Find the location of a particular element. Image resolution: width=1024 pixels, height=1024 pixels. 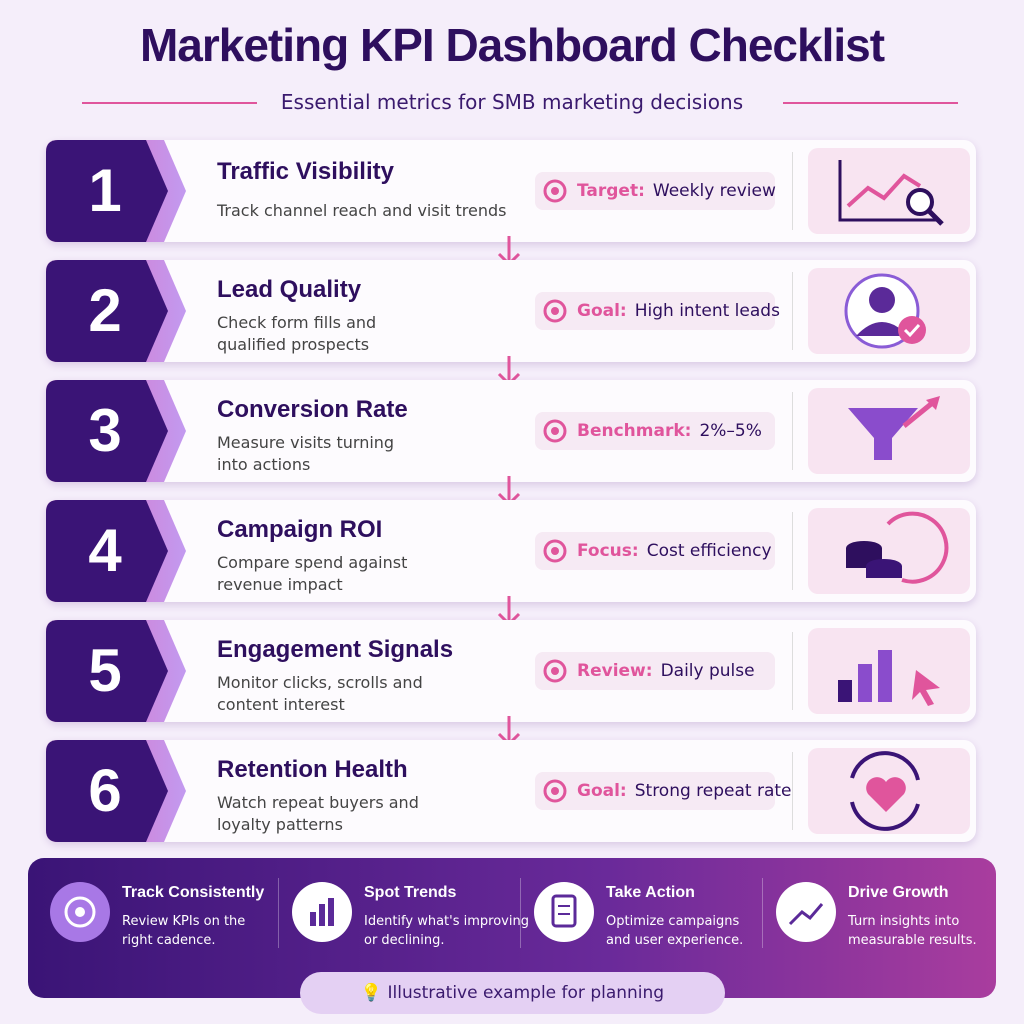

step-pill: Goal: Strong repeat rate is located at coordinates (663, 791).